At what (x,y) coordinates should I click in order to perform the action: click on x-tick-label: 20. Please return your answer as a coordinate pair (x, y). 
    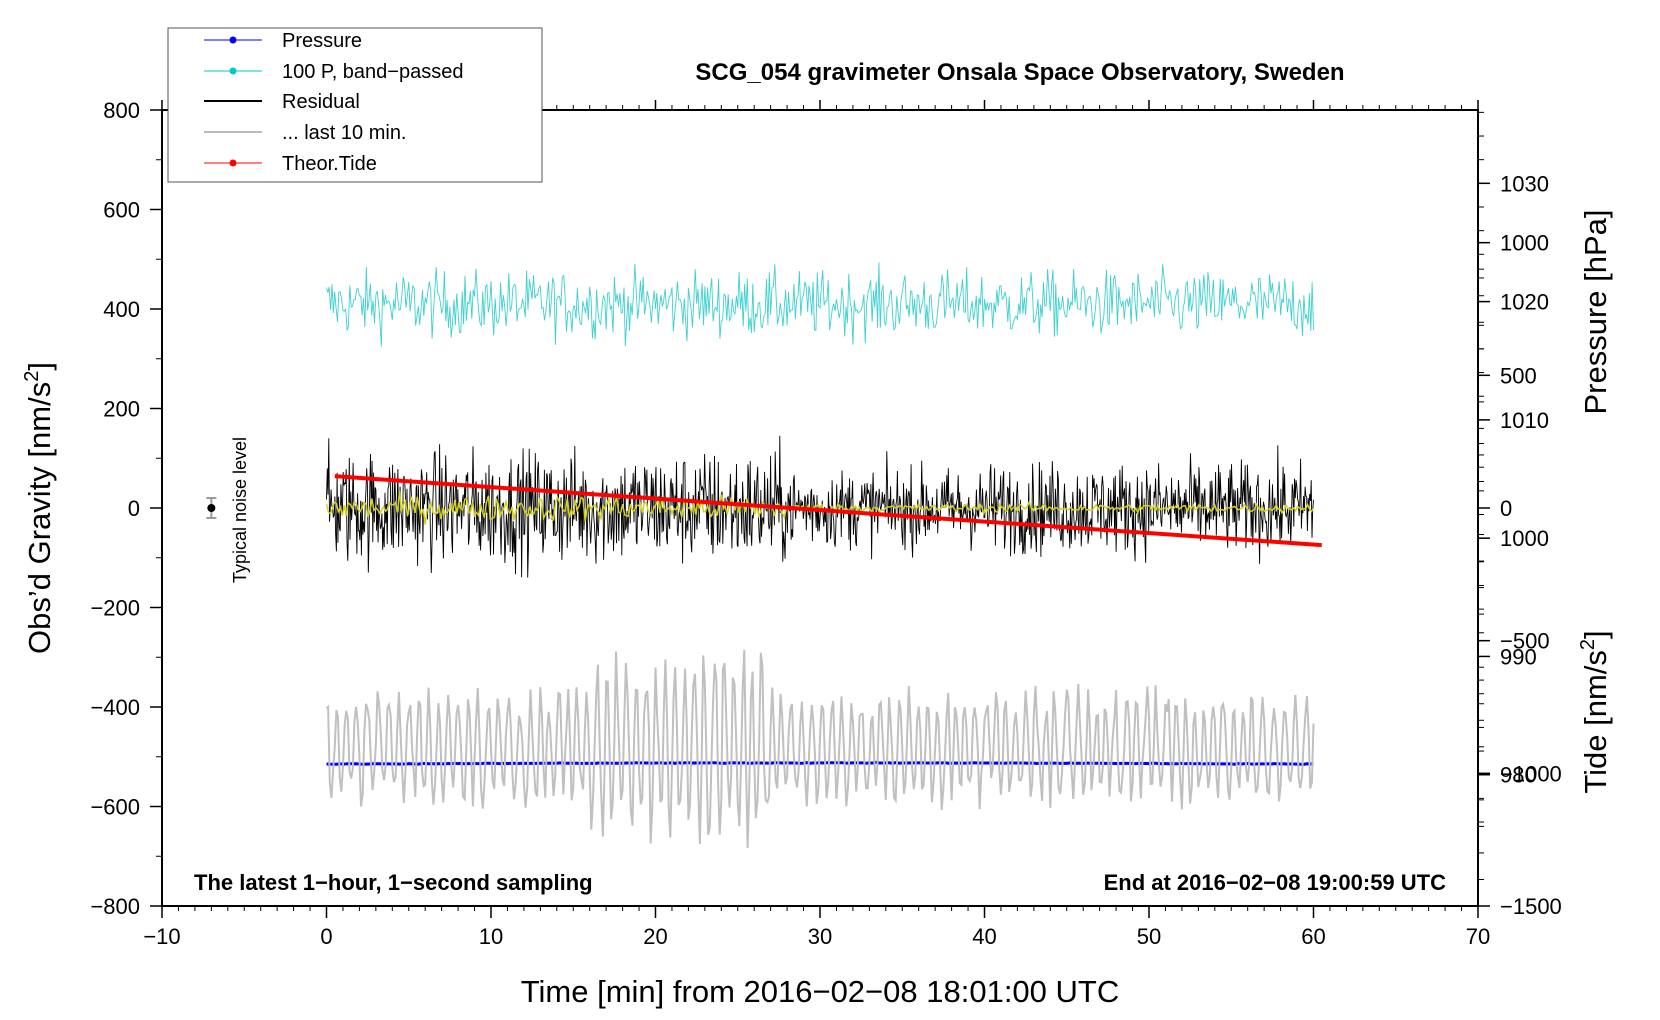
    Looking at the image, I should click on (655, 936).